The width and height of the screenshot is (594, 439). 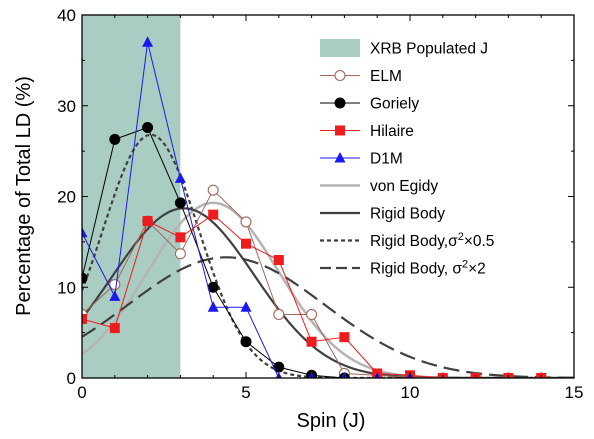 I want to click on legend-label: D1M, so click(x=386, y=159).